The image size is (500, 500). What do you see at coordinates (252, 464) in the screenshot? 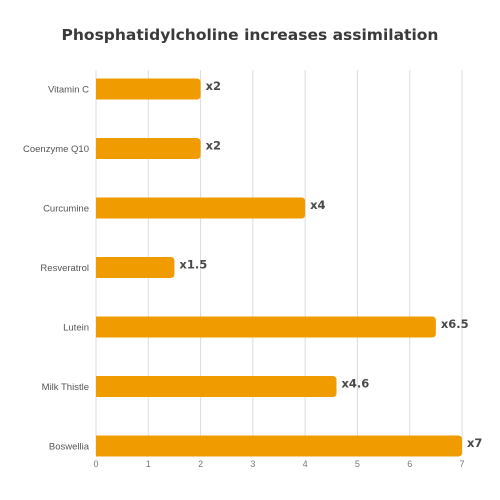
I see `x-tick-label: 3` at bounding box center [252, 464].